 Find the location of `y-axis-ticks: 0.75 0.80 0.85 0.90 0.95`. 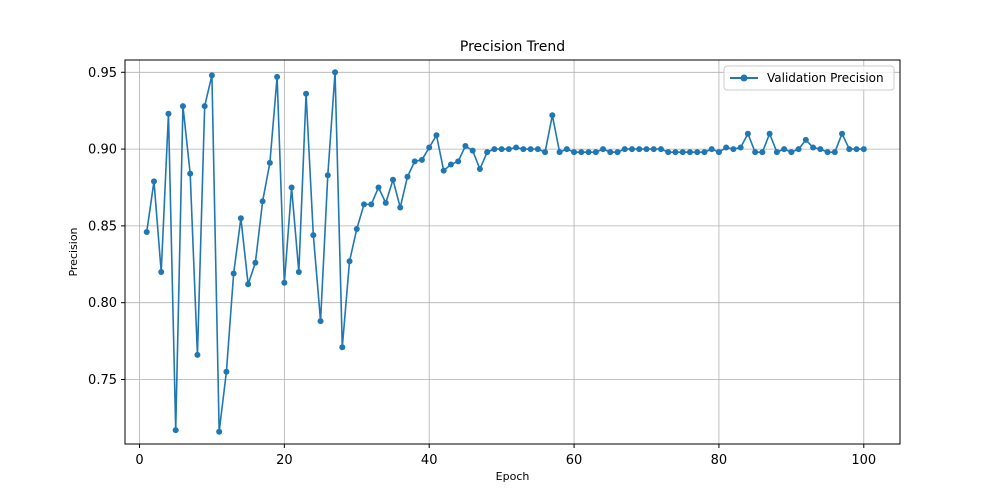

y-axis-ticks: 0.75 0.80 0.85 0.90 0.95 is located at coordinates (106, 227).